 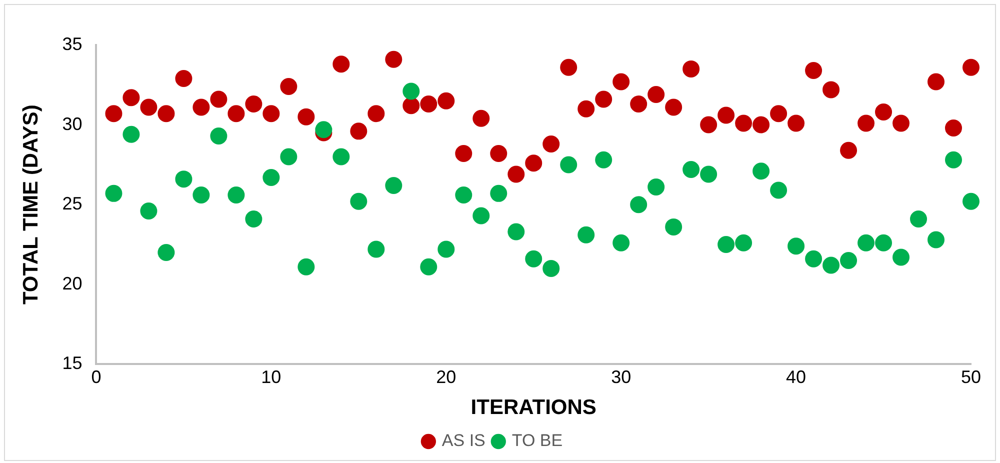 What do you see at coordinates (72, 204) in the screenshot?
I see `y-tick-label: 25` at bounding box center [72, 204].